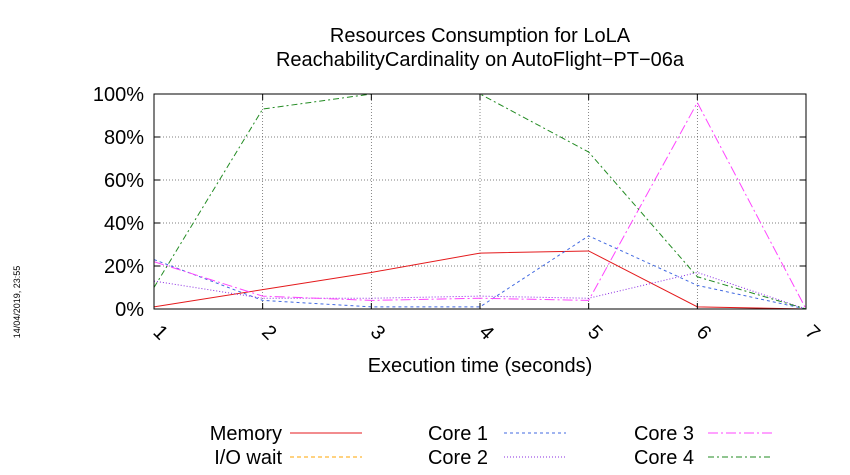 Image resolution: width=850 pixels, height=475 pixels. What do you see at coordinates (124, 224) in the screenshot?
I see `y-tick-label: 40%` at bounding box center [124, 224].